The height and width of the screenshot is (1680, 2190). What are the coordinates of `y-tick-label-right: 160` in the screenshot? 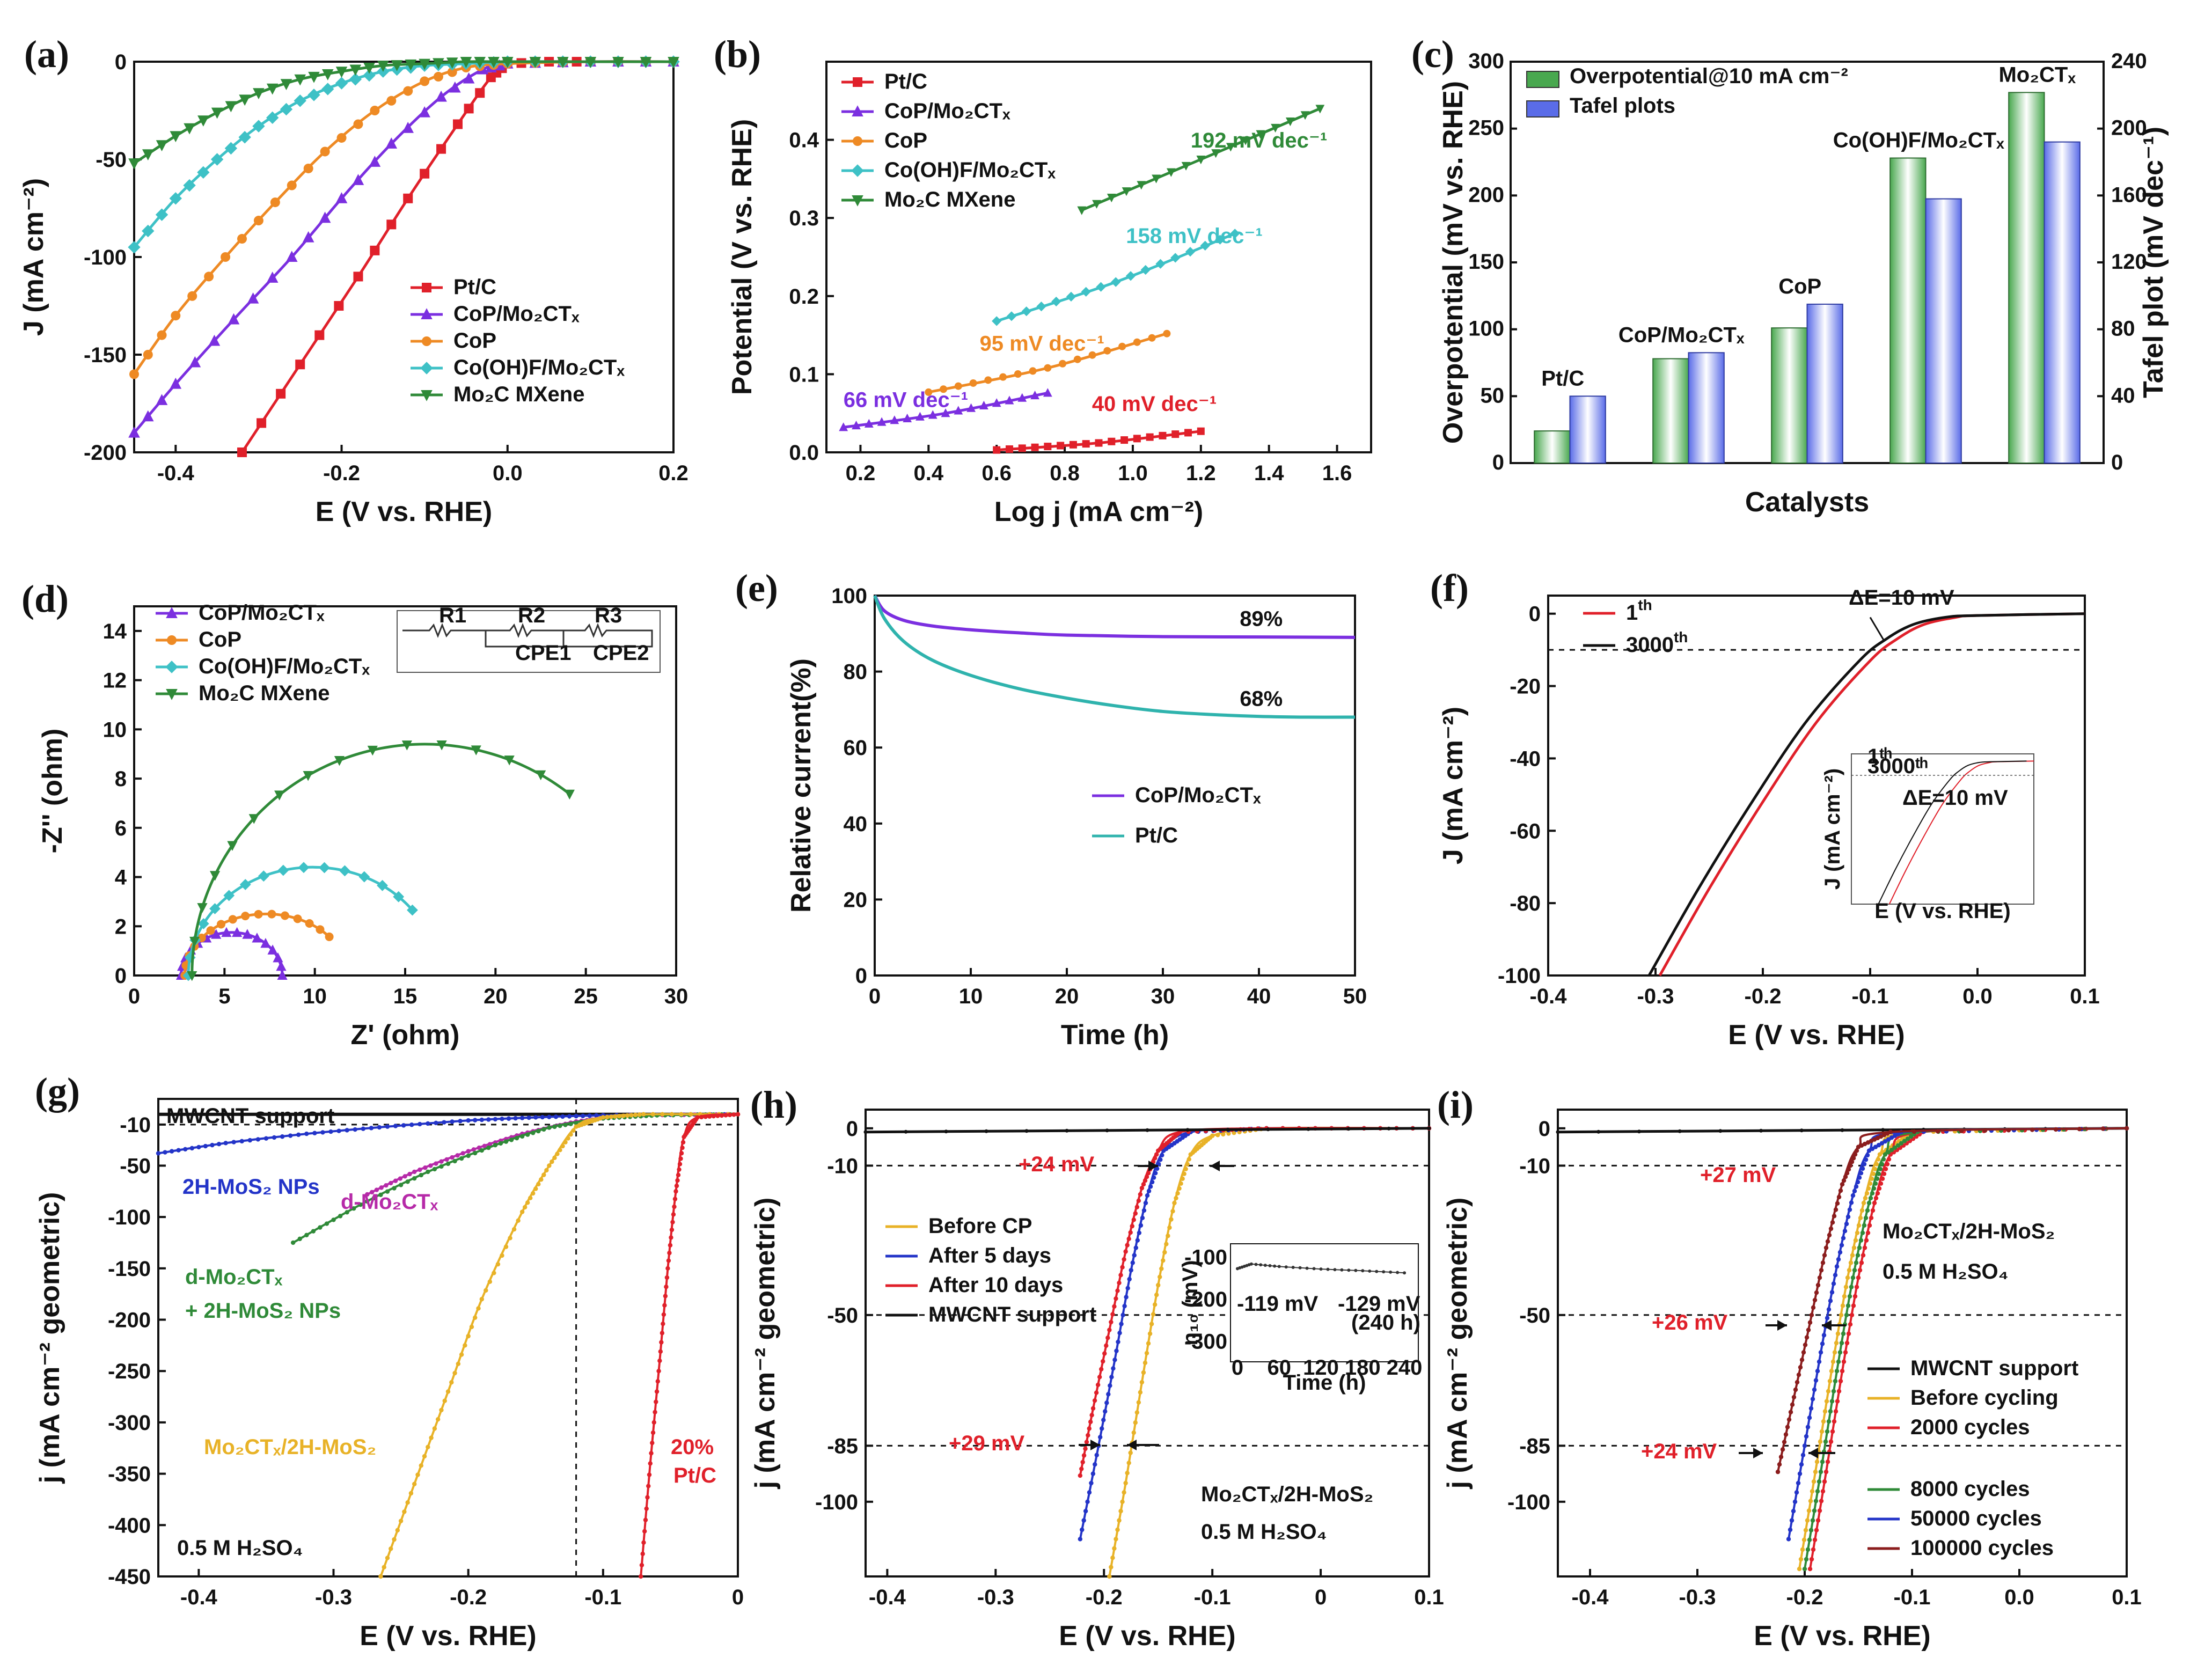 It's located at (2129, 195).